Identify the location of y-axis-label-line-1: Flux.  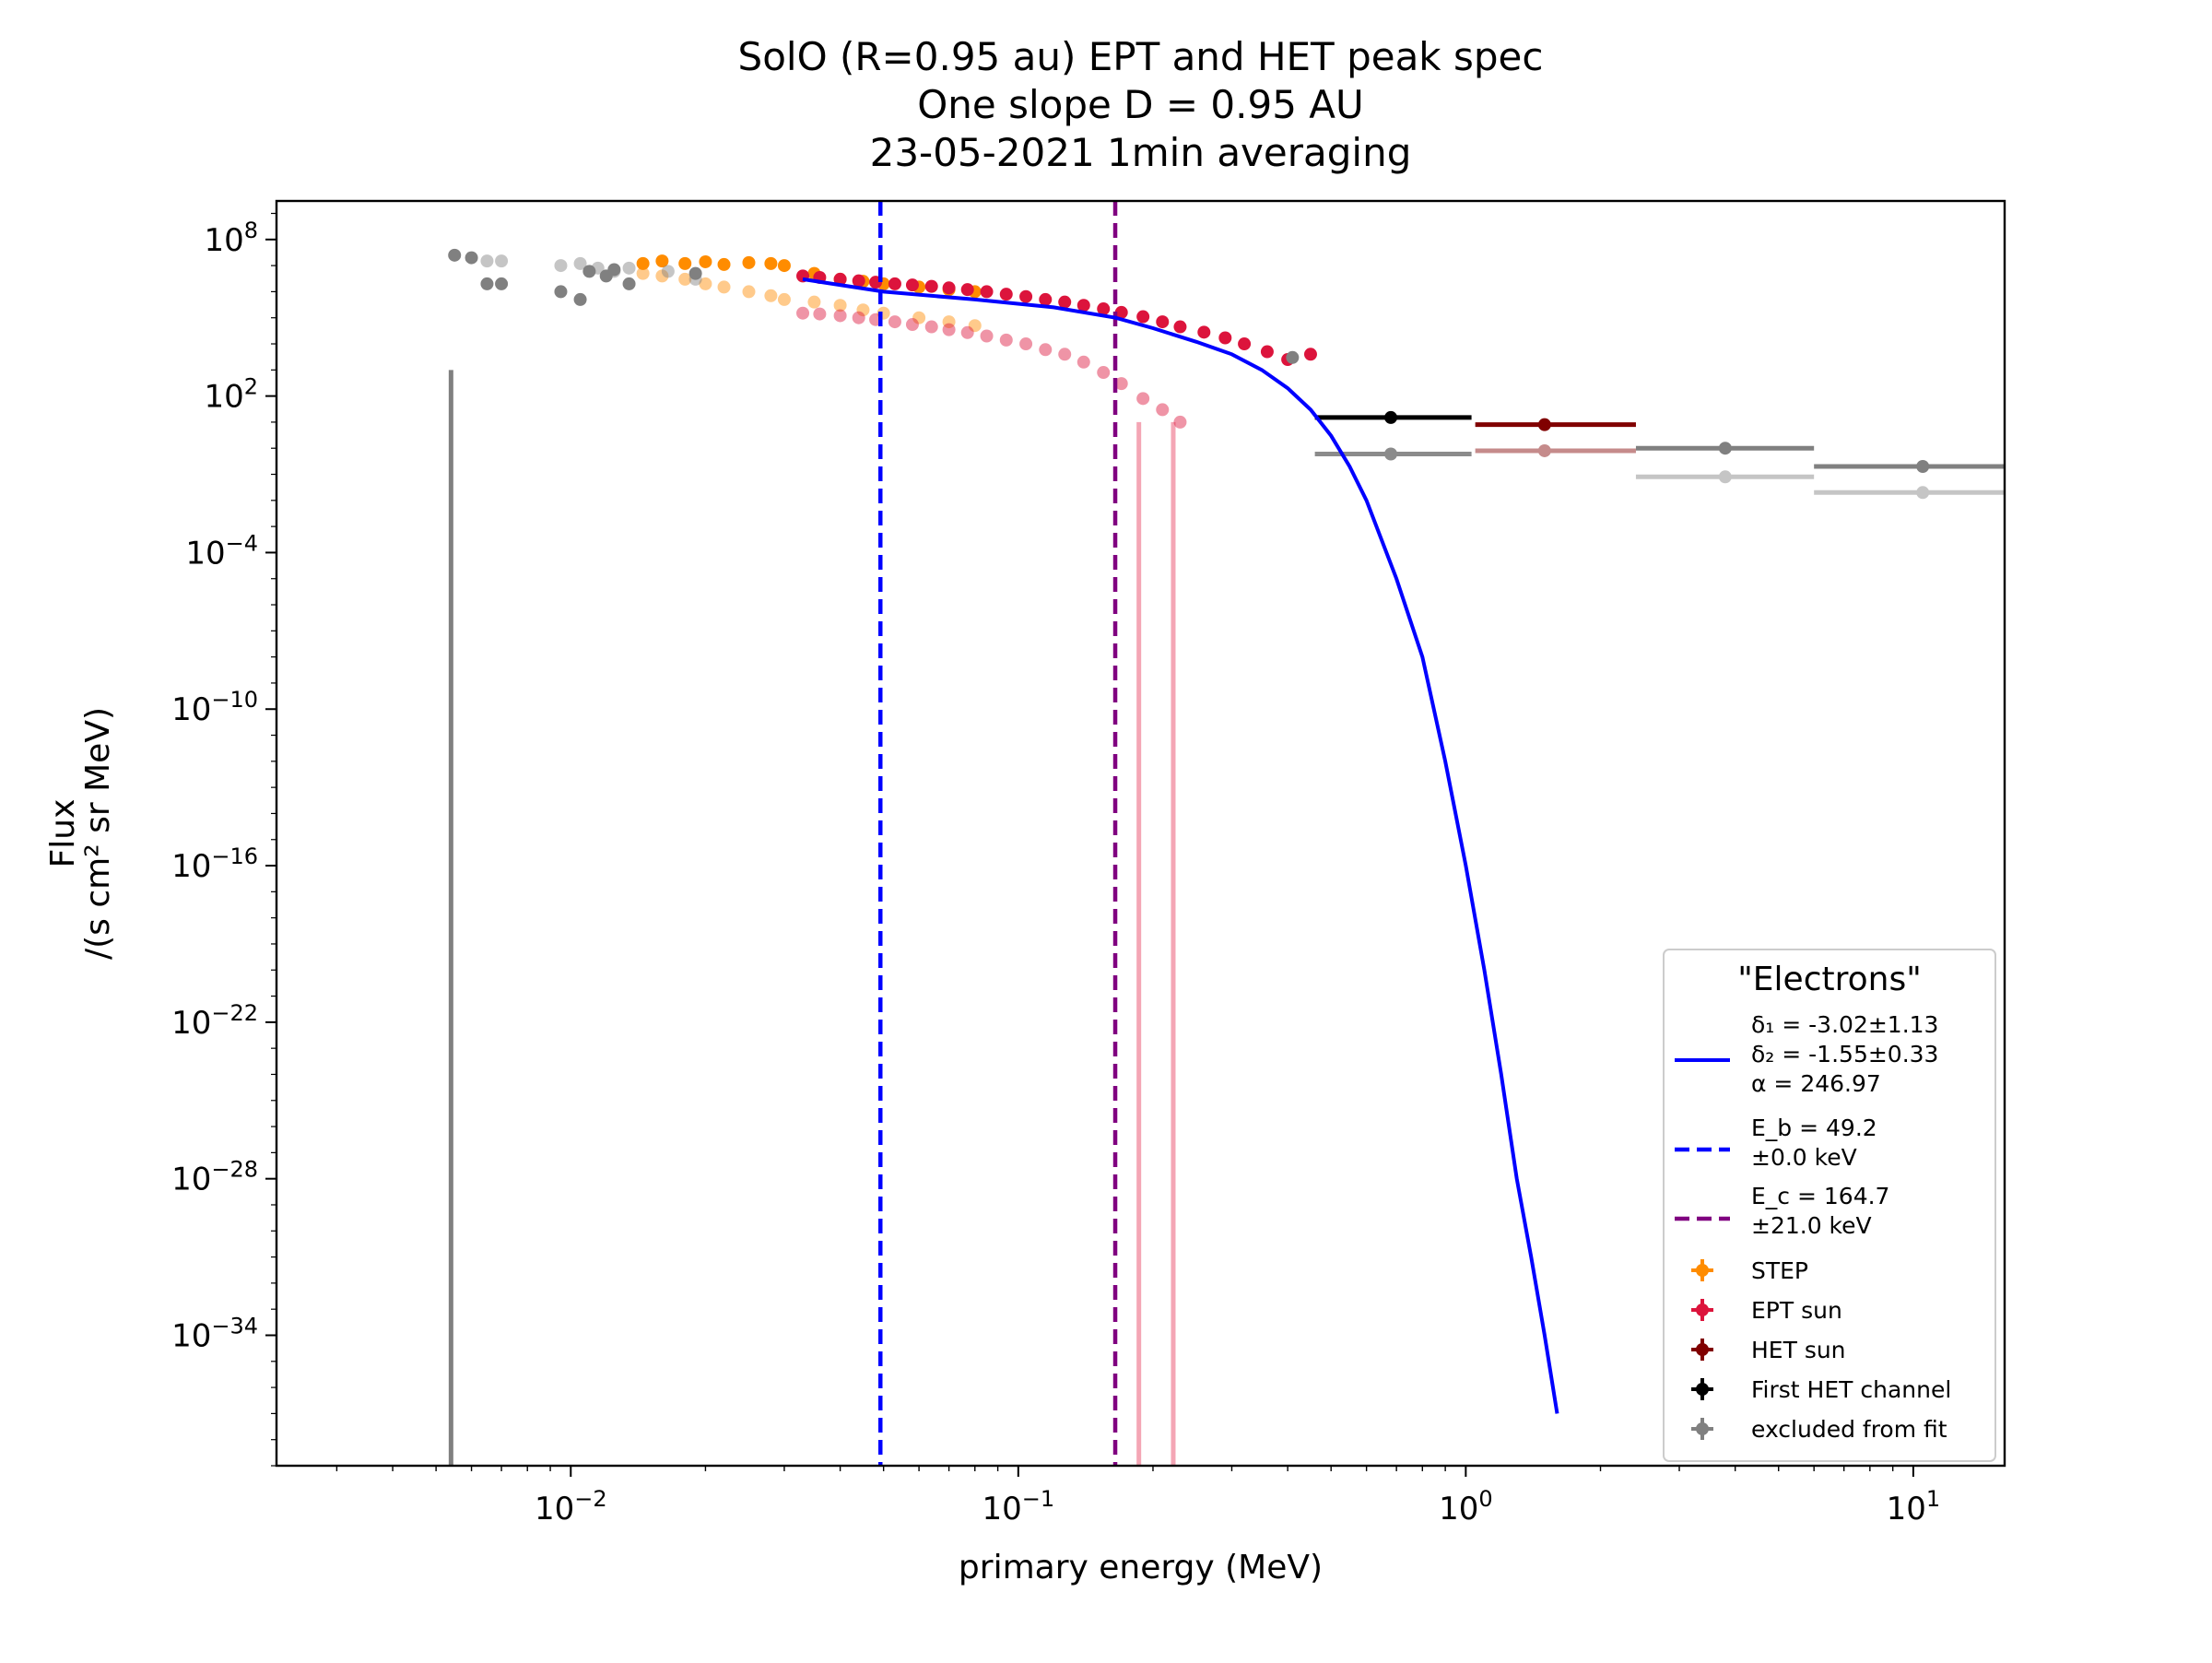
(63, 833).